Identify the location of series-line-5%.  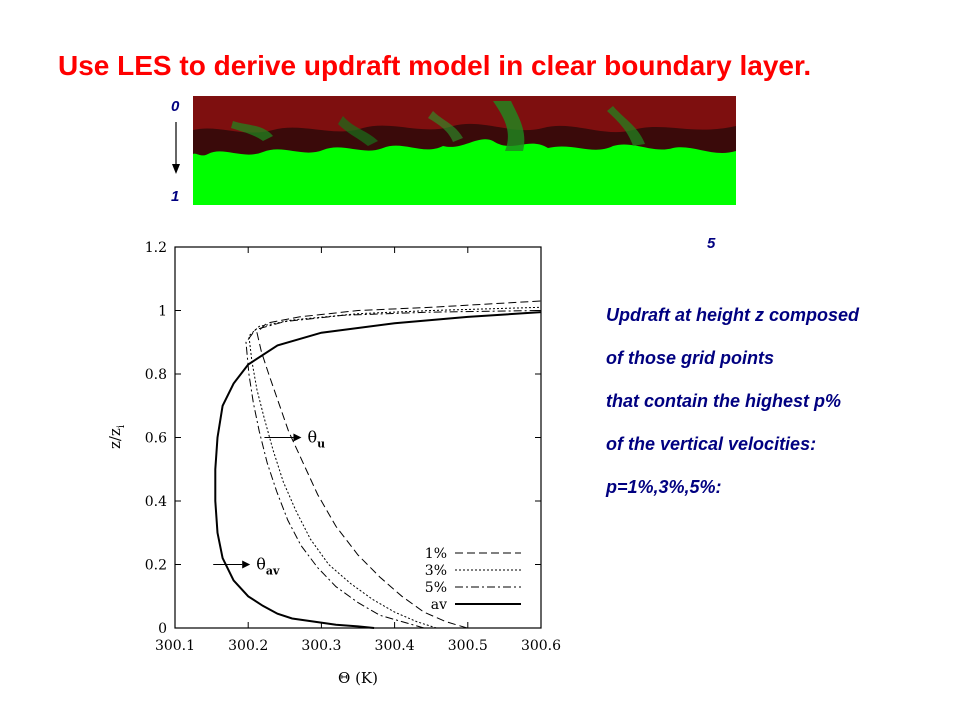
(393, 469).